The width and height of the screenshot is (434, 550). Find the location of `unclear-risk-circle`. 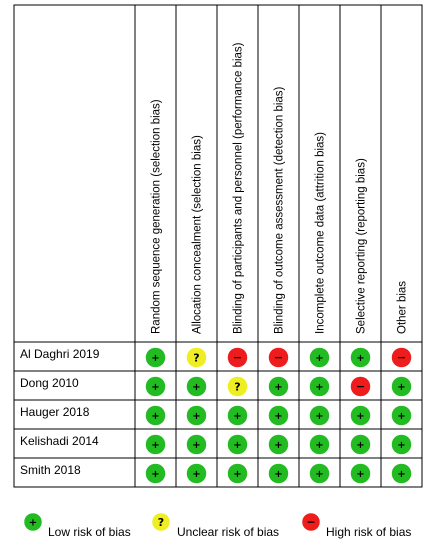

unclear-risk-circle is located at coordinates (237, 386).